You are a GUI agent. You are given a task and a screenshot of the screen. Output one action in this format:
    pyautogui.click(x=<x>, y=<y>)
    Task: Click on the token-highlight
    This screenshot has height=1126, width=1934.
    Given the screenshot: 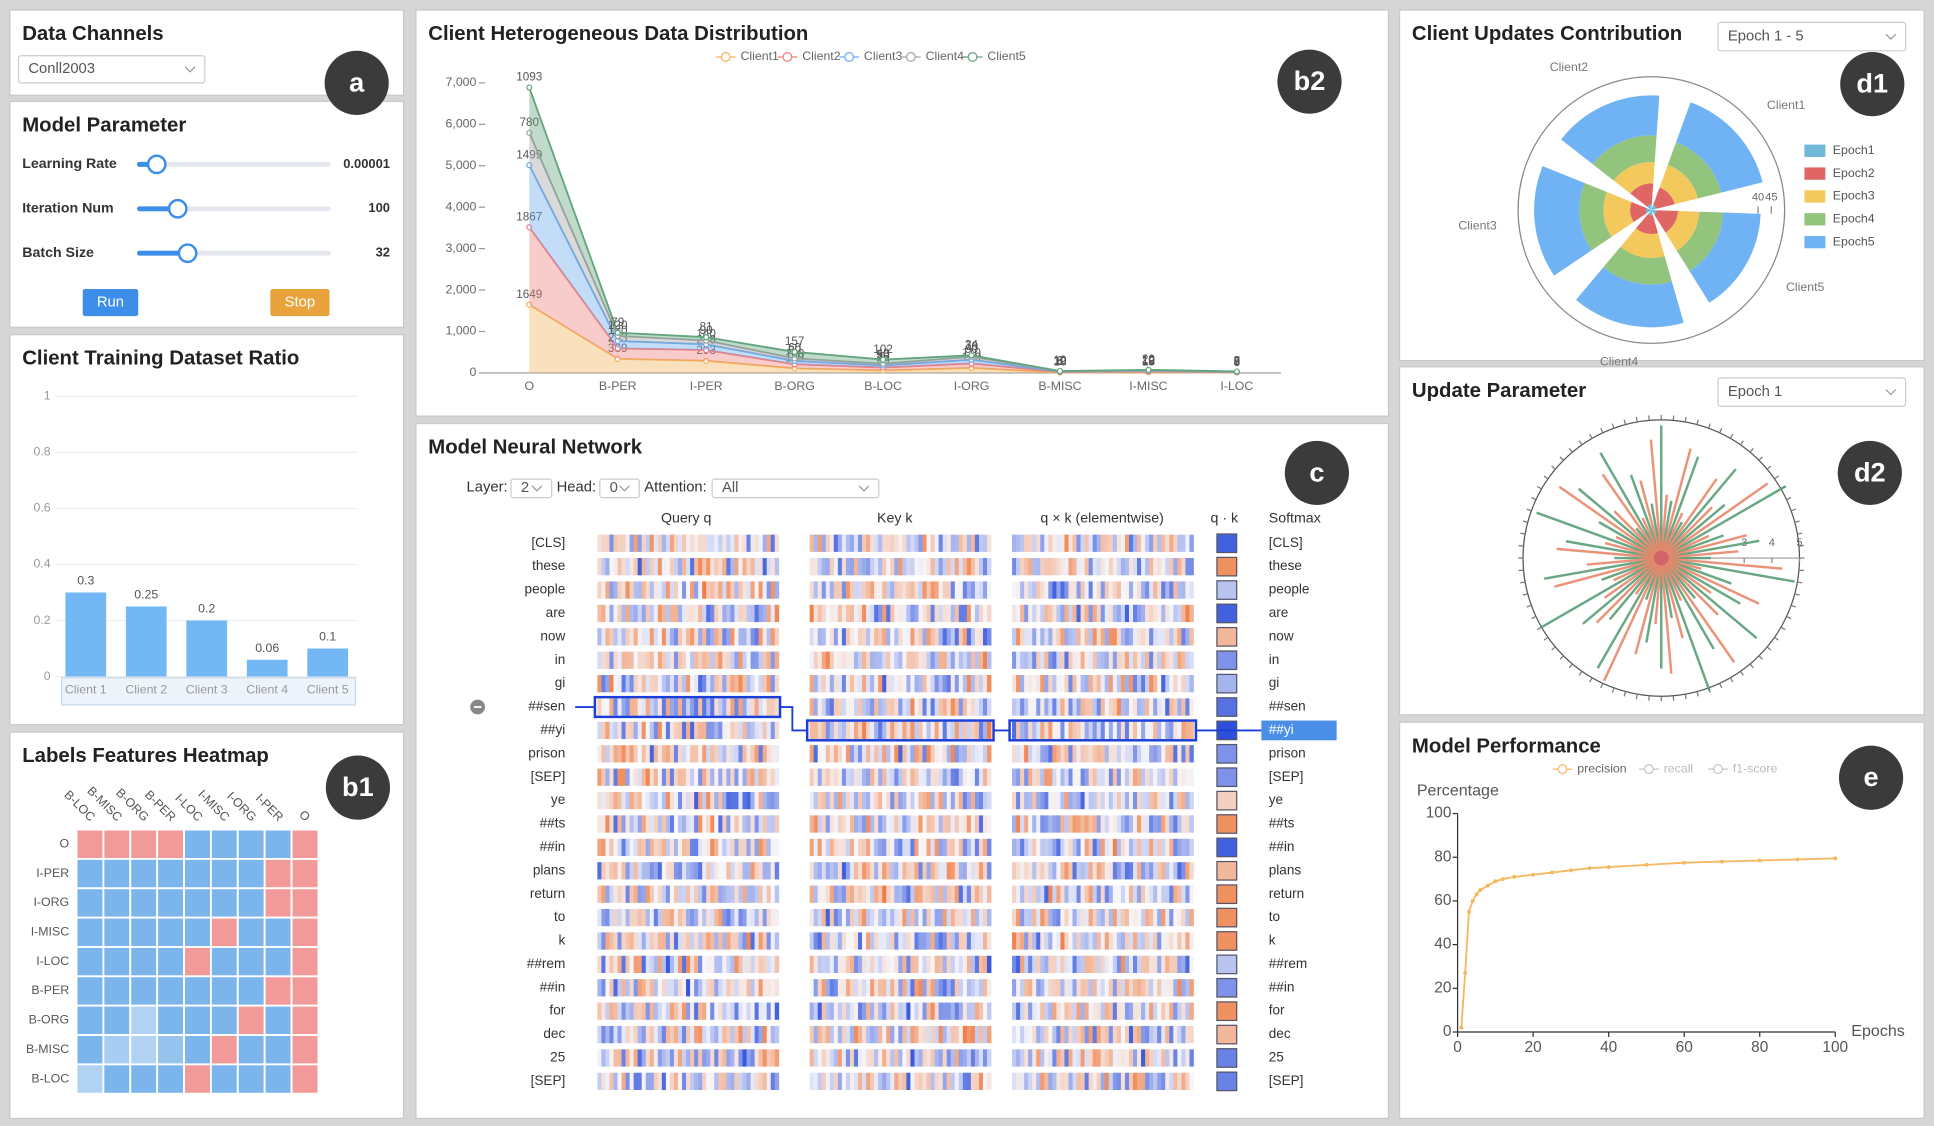 What is the action you would take?
    pyautogui.click(x=1299, y=730)
    